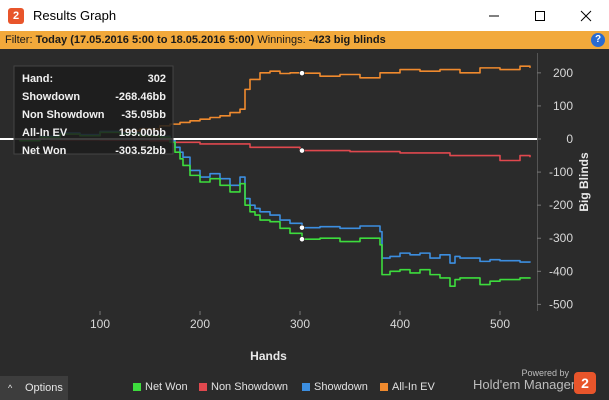 The width and height of the screenshot is (609, 400). Describe the element at coordinates (51, 97) in the screenshot. I see `tooltip-label: Showdown` at that location.